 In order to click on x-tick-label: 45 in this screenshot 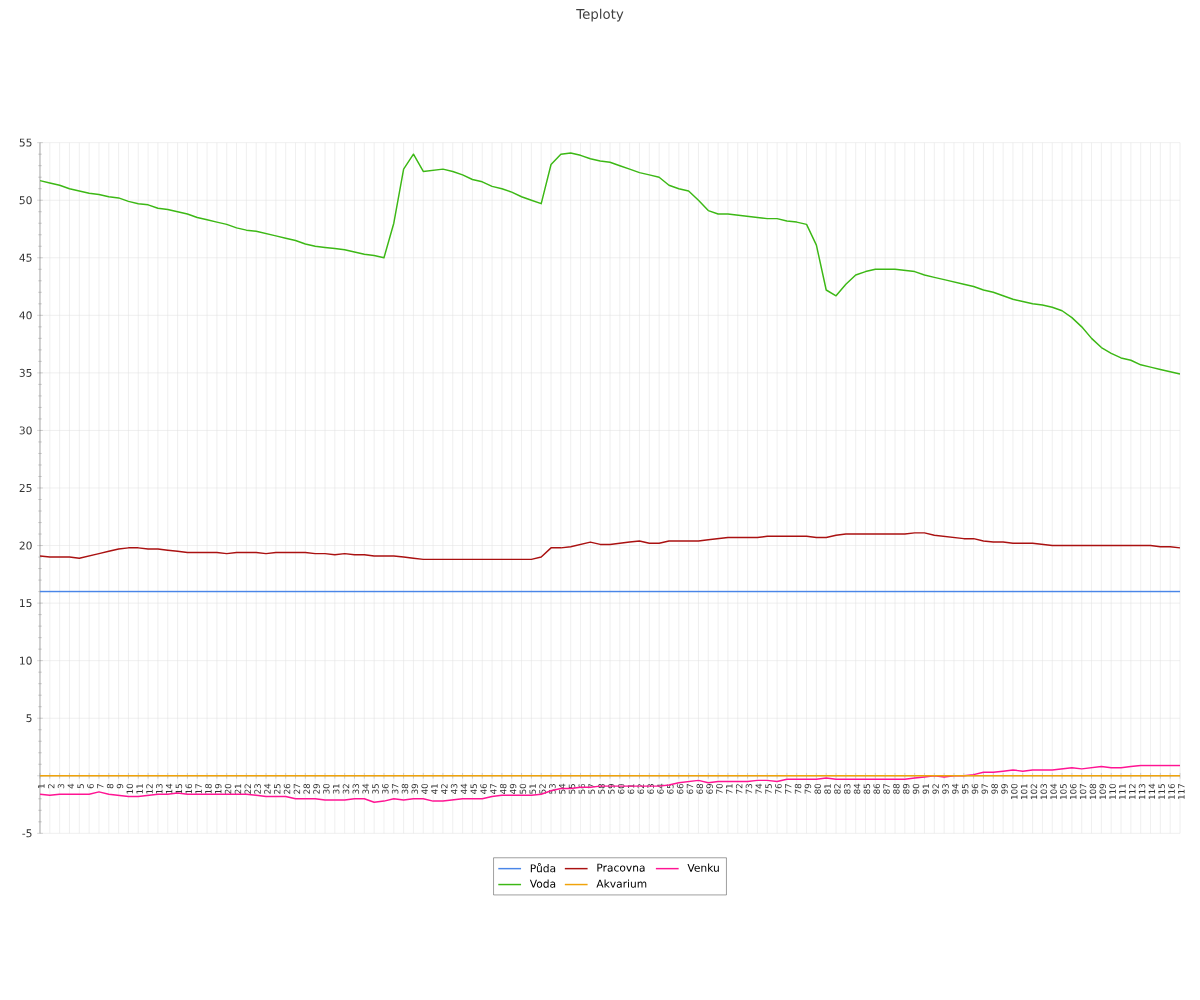, I will do `click(473, 789)`.